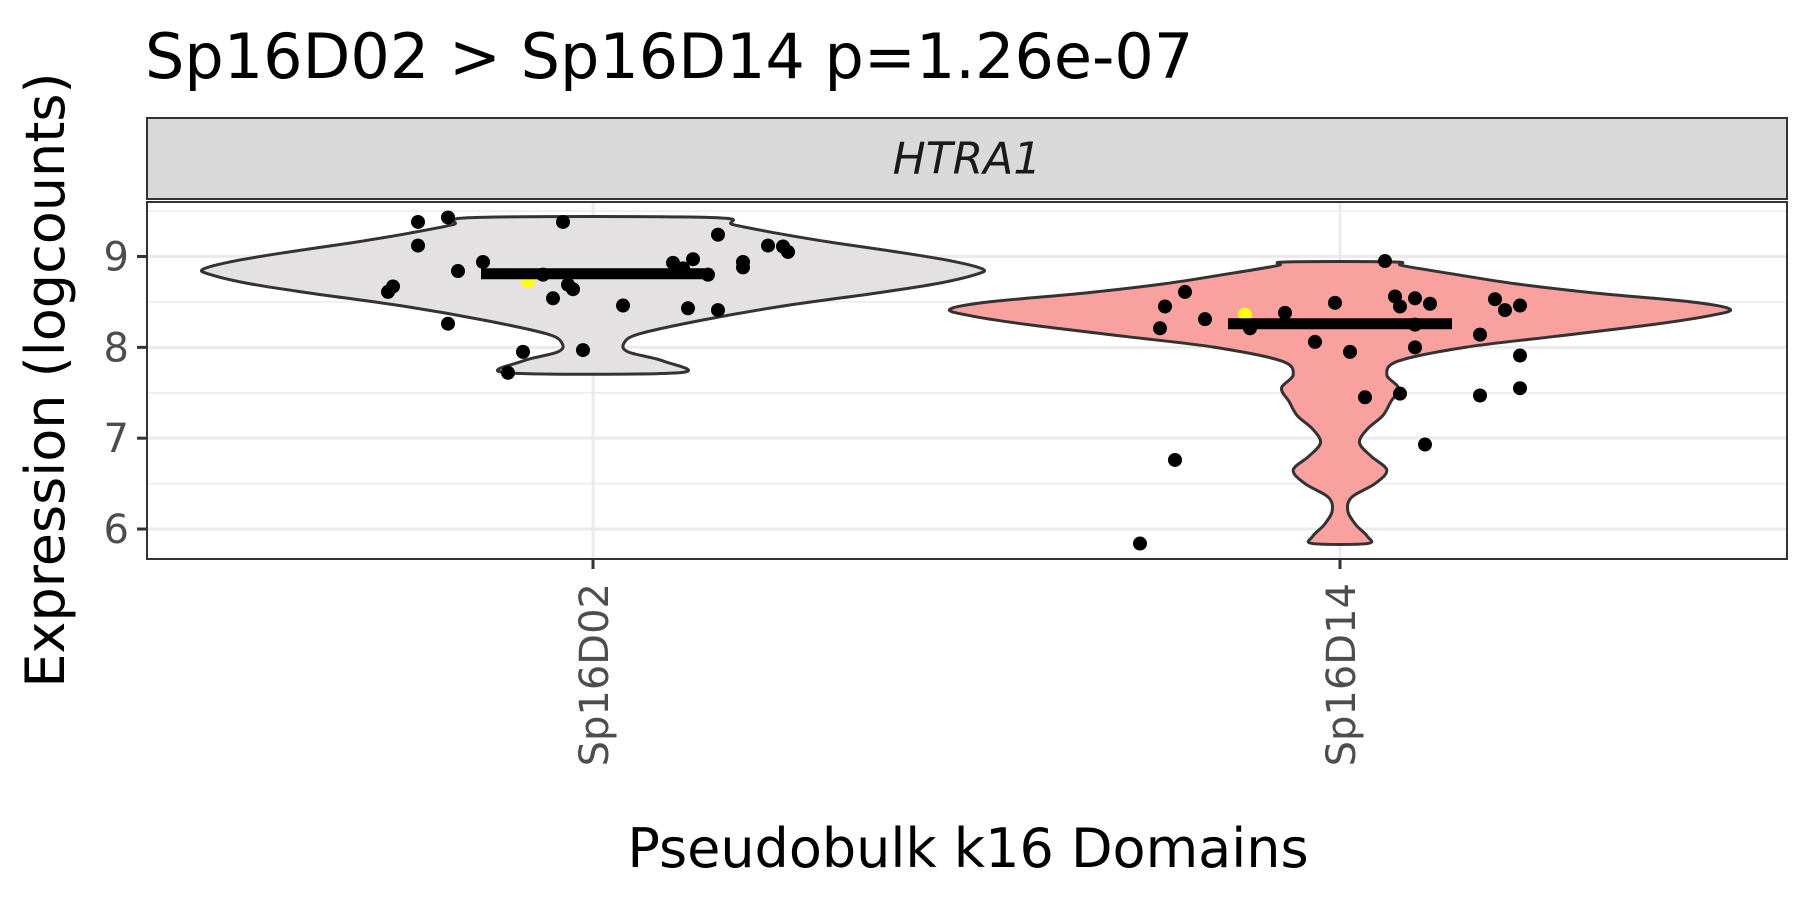 This screenshot has width=1800, height=900. I want to click on facet-strip-background, so click(967, 158).